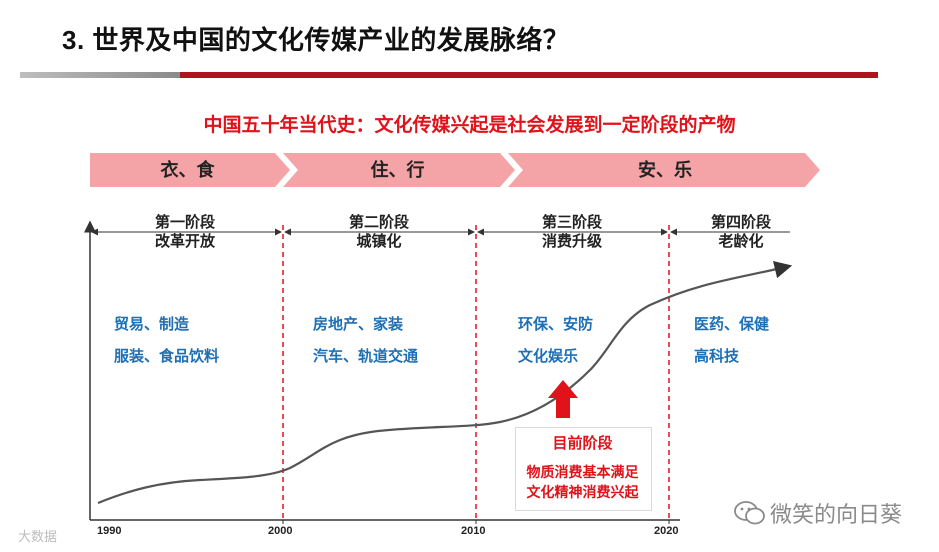  I want to click on title-rule-grey, so click(100, 75).